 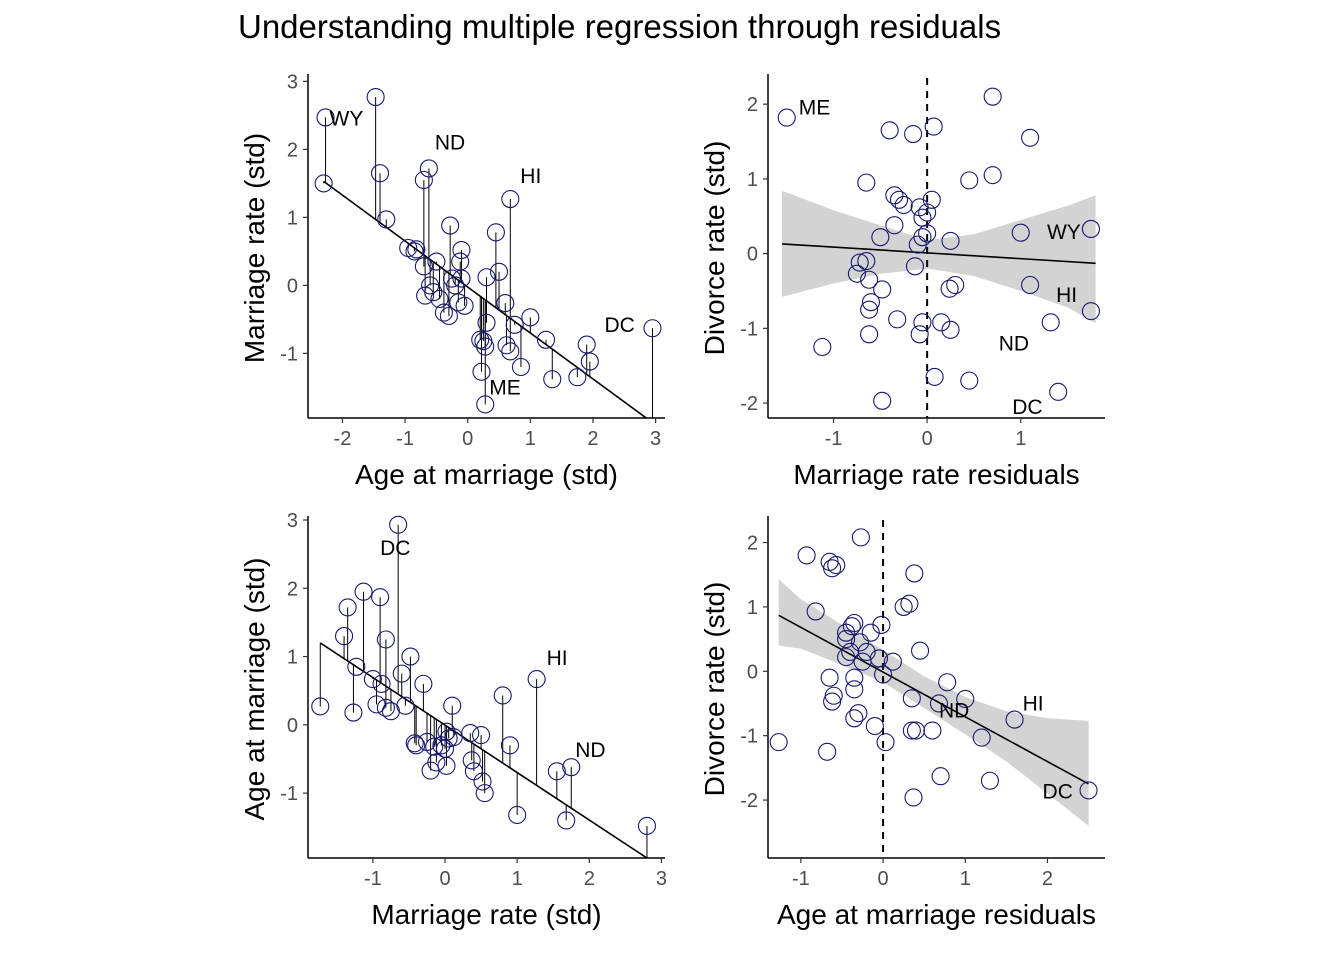 I want to click on y-axis-title: Age at marriage (std), so click(x=254, y=689).